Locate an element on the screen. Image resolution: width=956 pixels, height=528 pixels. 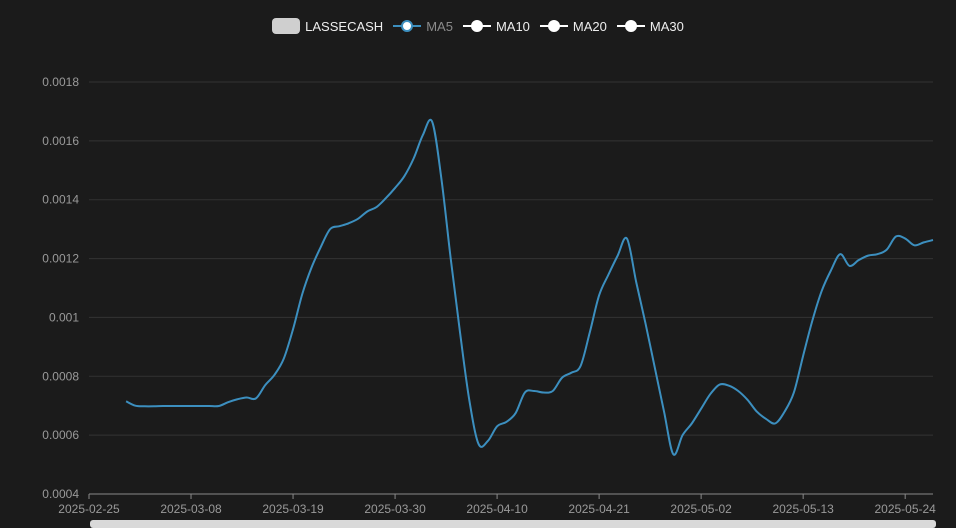
legend-swatch-ma20 is located at coordinates (553, 26).